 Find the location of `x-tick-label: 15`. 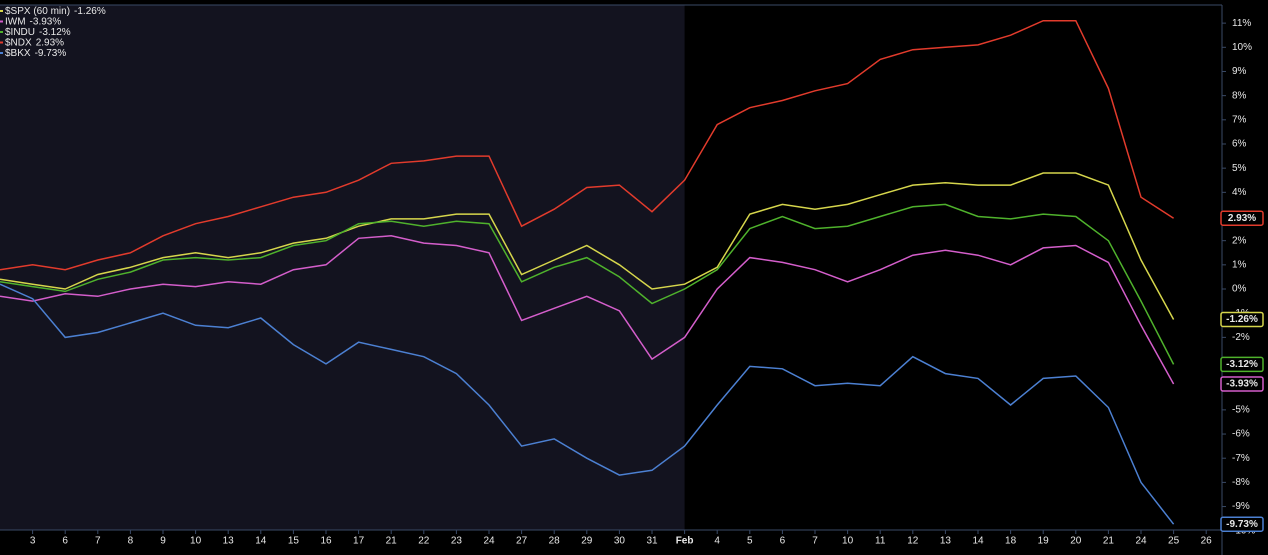

x-tick-label: 15 is located at coordinates (294, 541).